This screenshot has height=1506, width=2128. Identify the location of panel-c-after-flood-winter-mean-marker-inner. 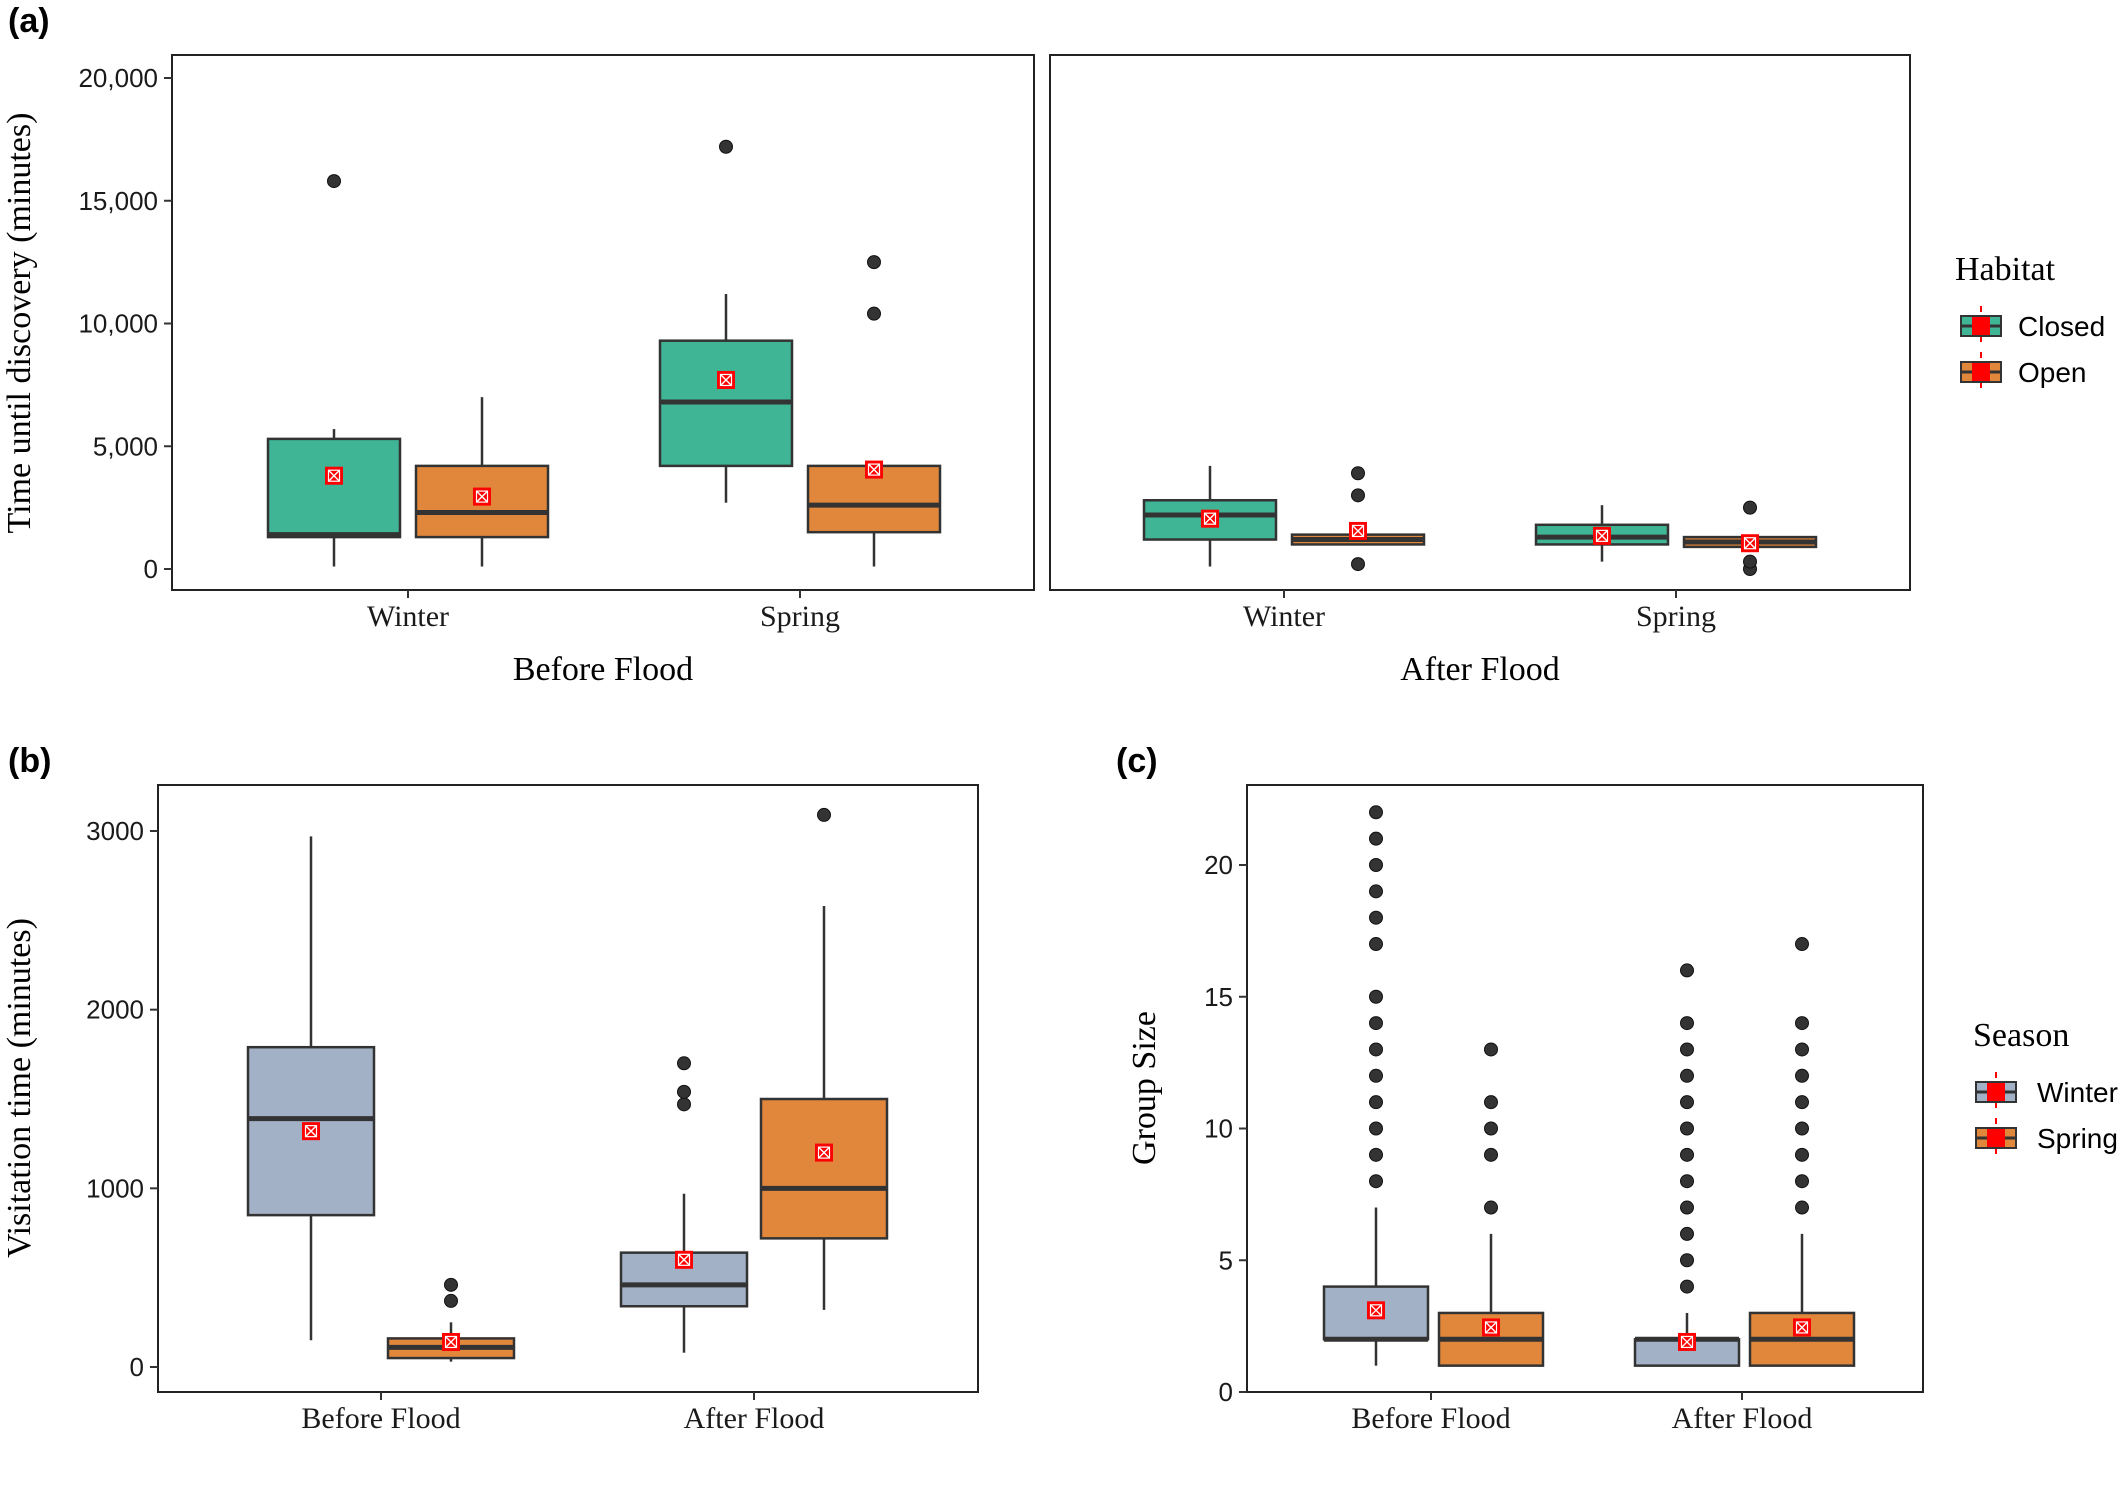
(1687, 1342).